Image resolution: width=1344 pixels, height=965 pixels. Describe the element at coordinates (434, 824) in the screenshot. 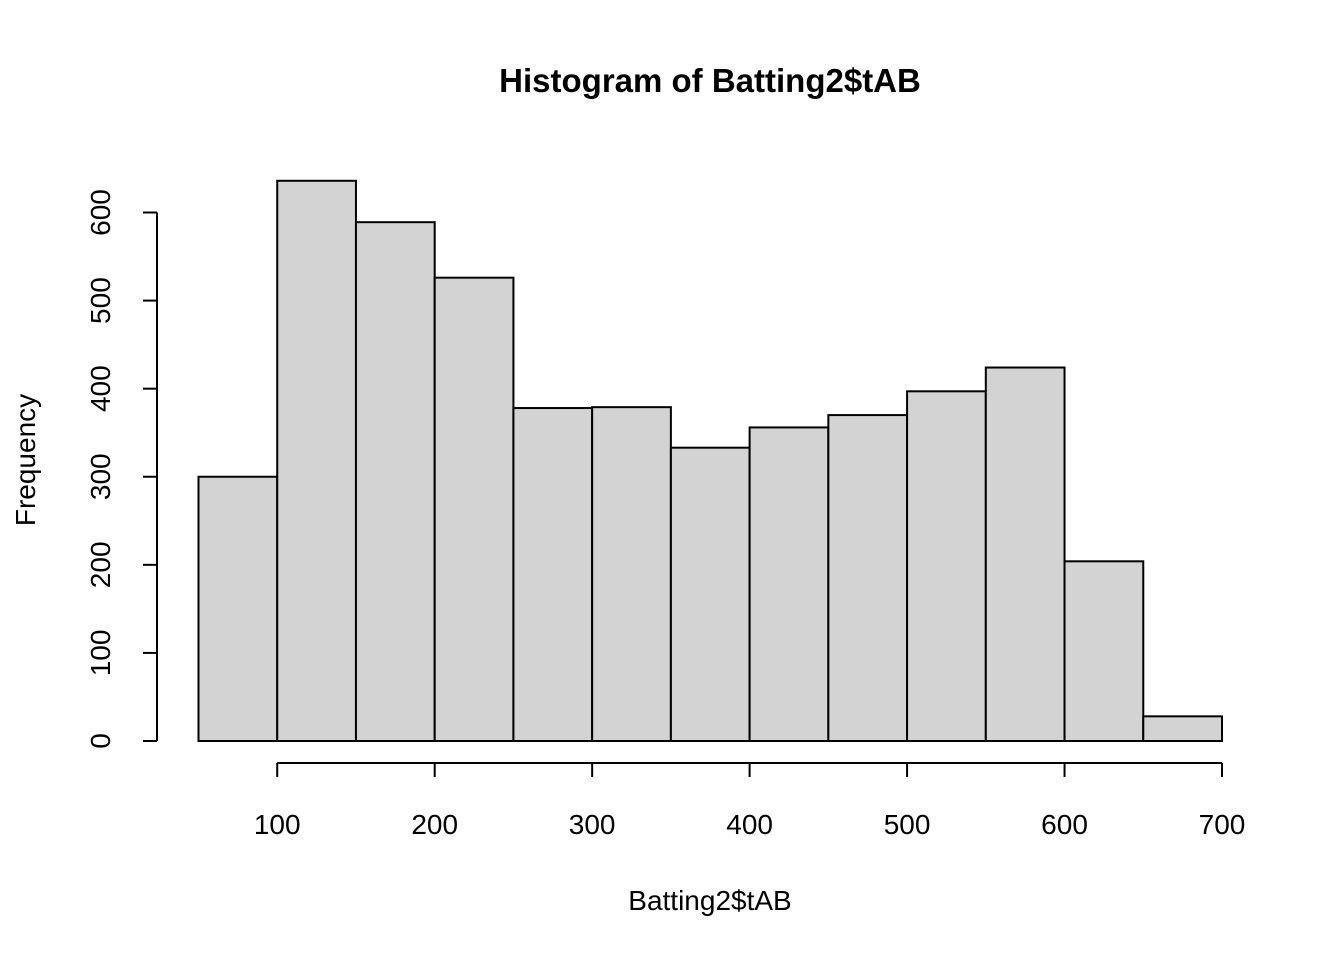

I see `x-tick-label: 200` at that location.